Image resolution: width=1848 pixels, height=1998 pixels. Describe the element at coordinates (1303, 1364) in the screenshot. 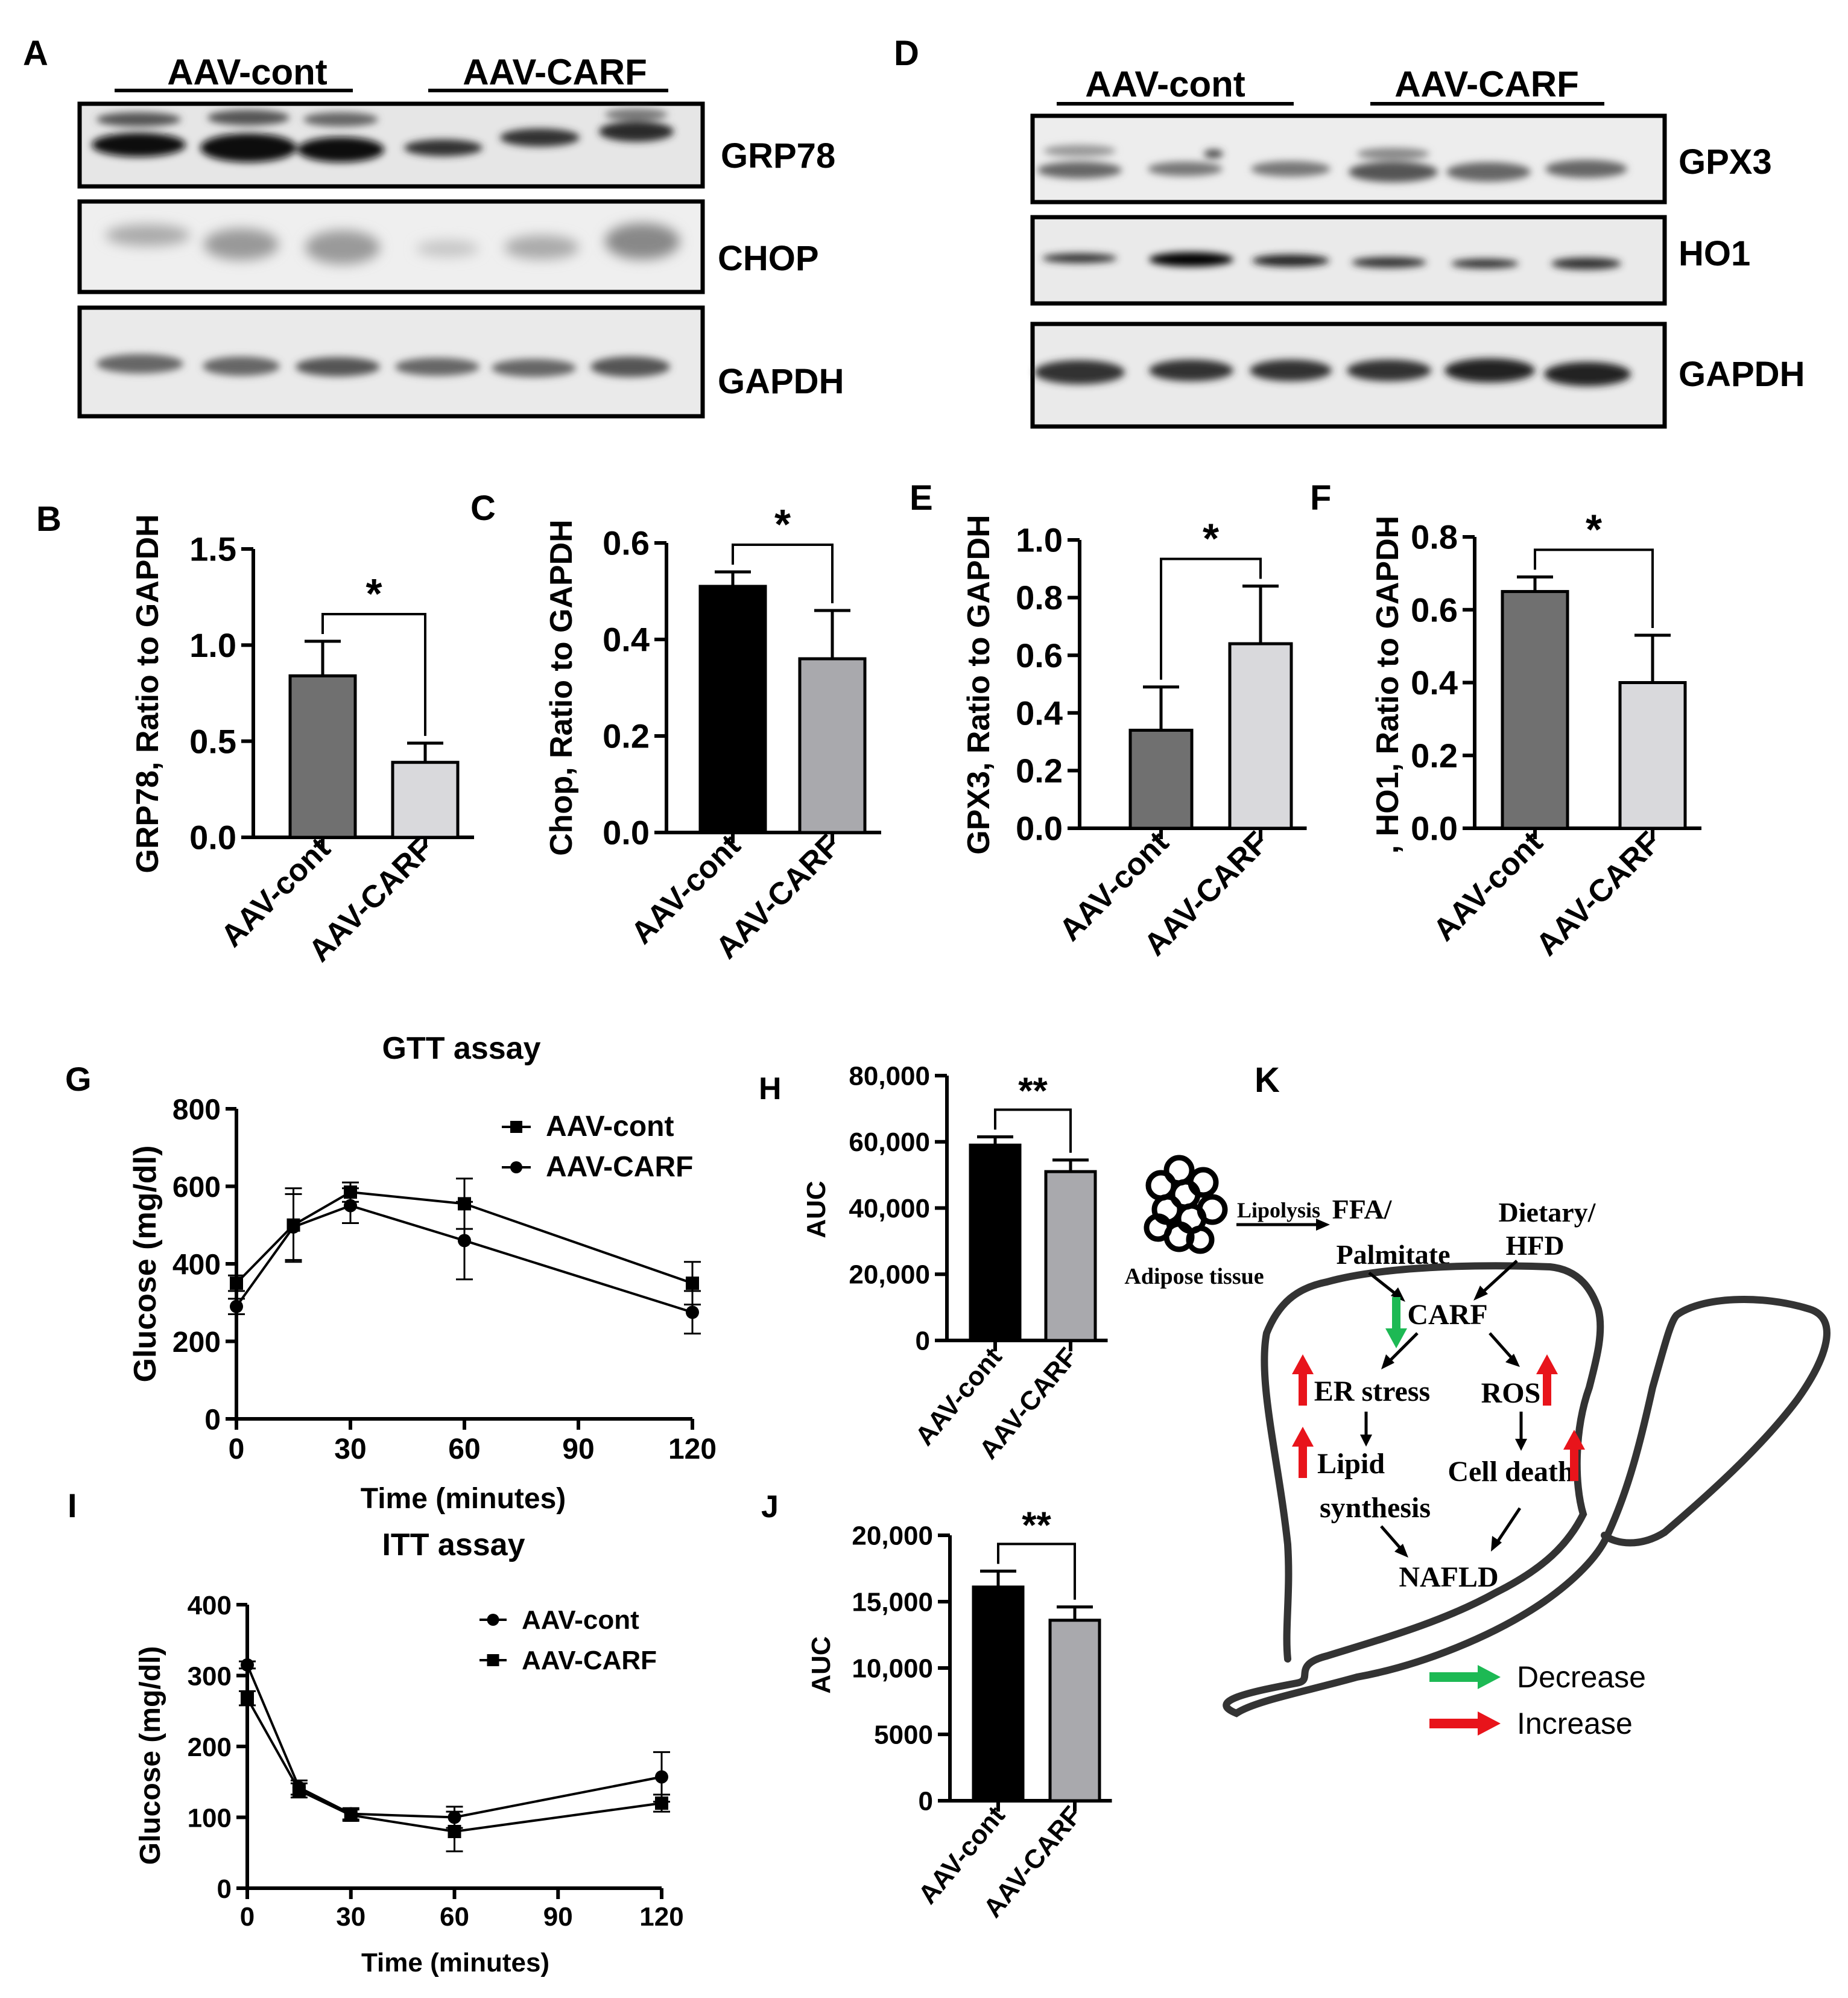

I see `increase-arrowhead-icon` at that location.